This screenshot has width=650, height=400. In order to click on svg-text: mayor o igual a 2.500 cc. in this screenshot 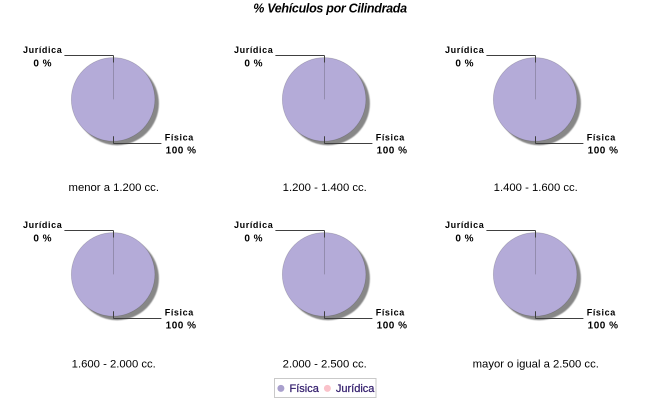, I will do `click(536, 365)`.